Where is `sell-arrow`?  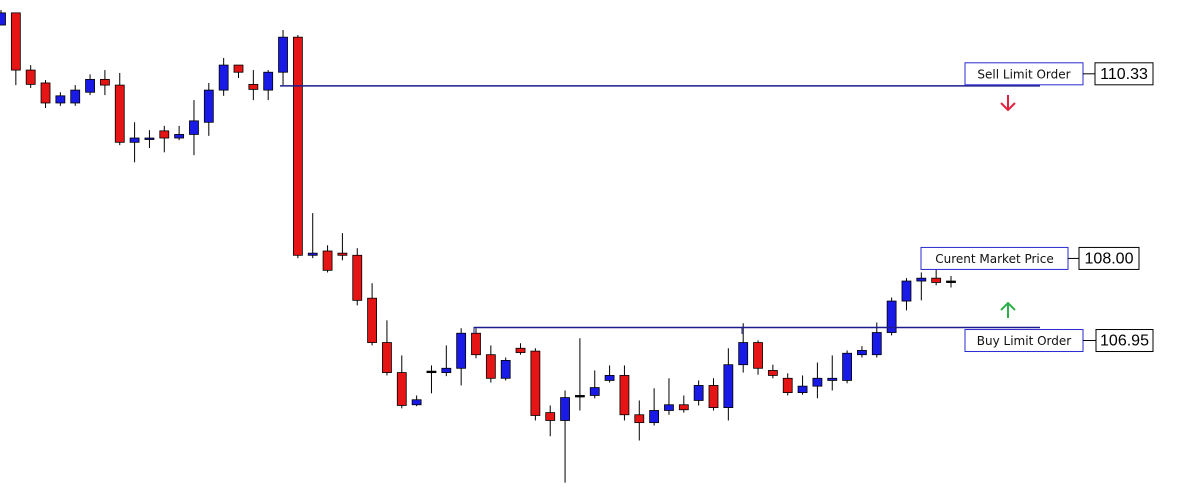 sell-arrow is located at coordinates (1008, 103).